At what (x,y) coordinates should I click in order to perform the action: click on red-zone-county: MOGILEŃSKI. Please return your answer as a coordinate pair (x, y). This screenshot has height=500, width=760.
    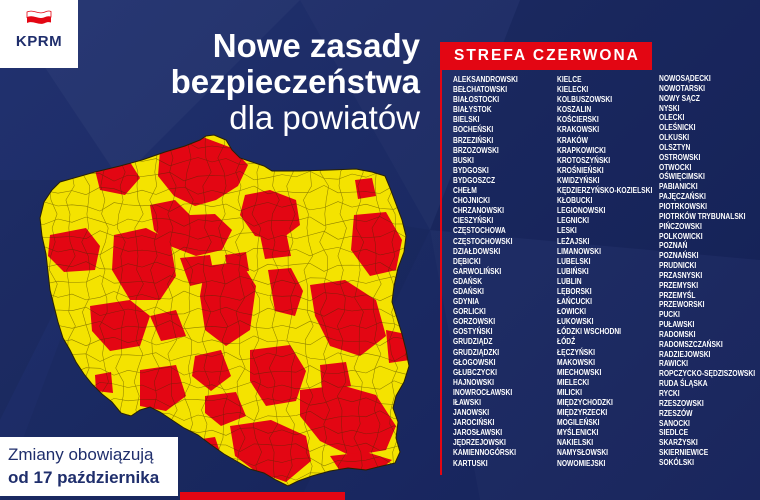
    Looking at the image, I should click on (578, 422).